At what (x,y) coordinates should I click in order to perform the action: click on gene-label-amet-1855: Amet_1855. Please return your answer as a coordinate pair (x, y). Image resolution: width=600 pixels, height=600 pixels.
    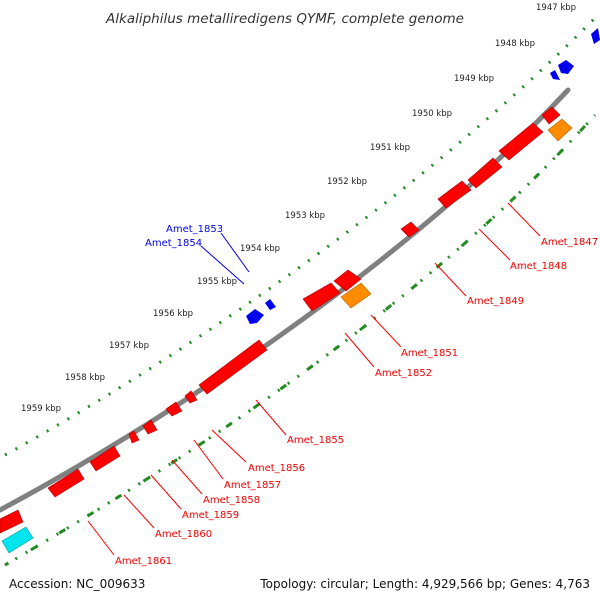
    Looking at the image, I should click on (315, 440).